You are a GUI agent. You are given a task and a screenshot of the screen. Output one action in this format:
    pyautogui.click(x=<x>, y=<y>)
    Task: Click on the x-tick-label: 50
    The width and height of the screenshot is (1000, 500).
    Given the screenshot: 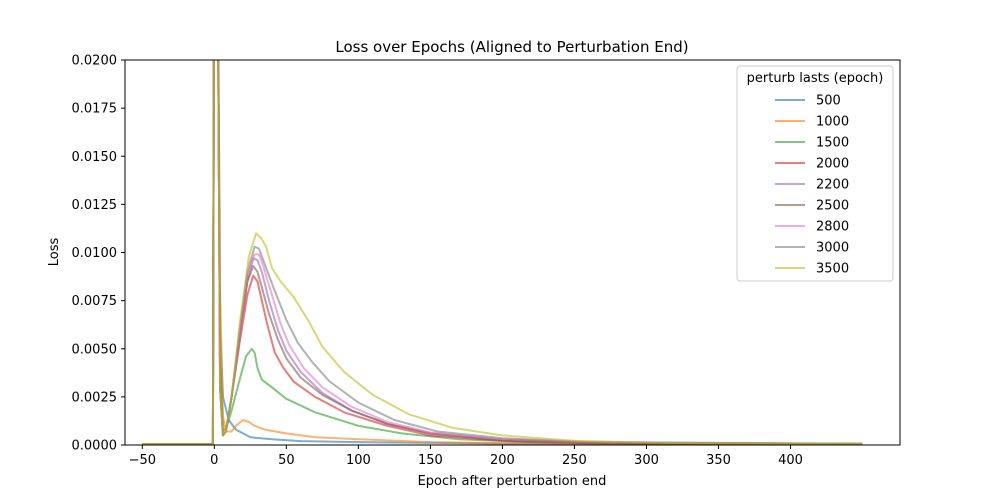 What is the action you would take?
    pyautogui.click(x=286, y=460)
    